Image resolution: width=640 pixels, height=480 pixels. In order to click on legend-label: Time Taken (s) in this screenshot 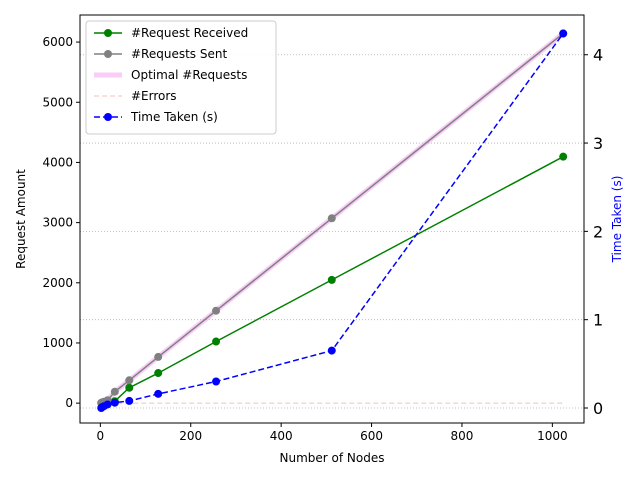, I will do `click(174, 117)`.